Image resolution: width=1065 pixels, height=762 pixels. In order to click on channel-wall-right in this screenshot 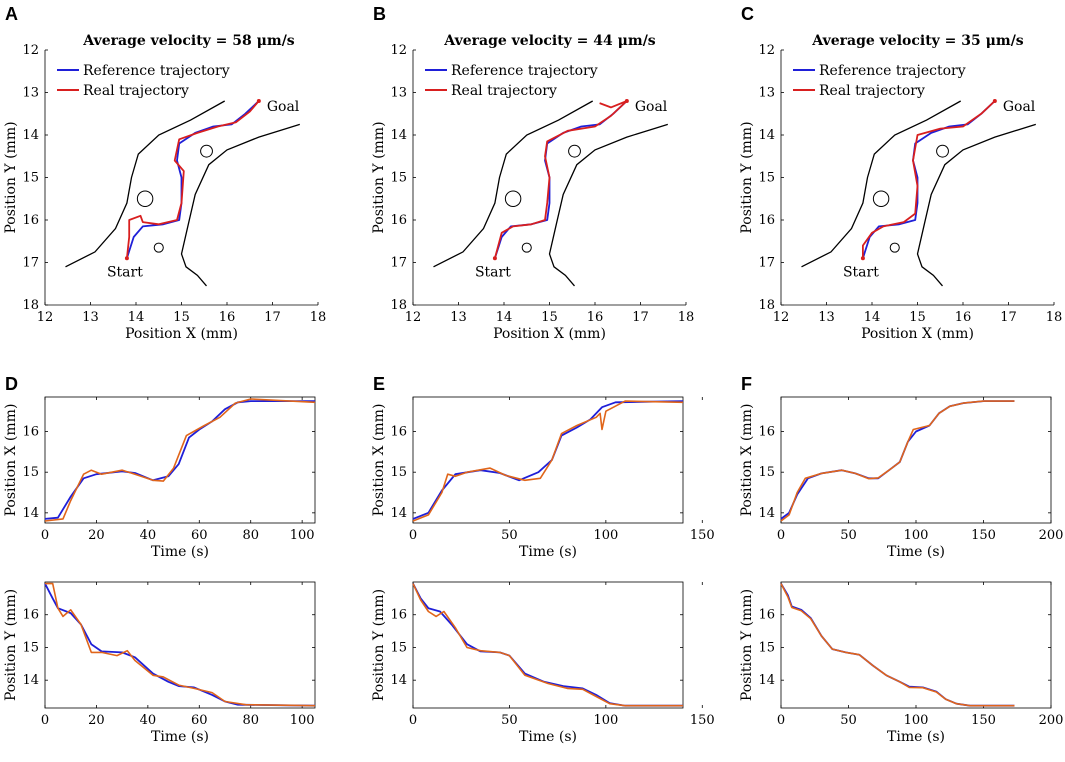, I will do `click(976, 205)`.